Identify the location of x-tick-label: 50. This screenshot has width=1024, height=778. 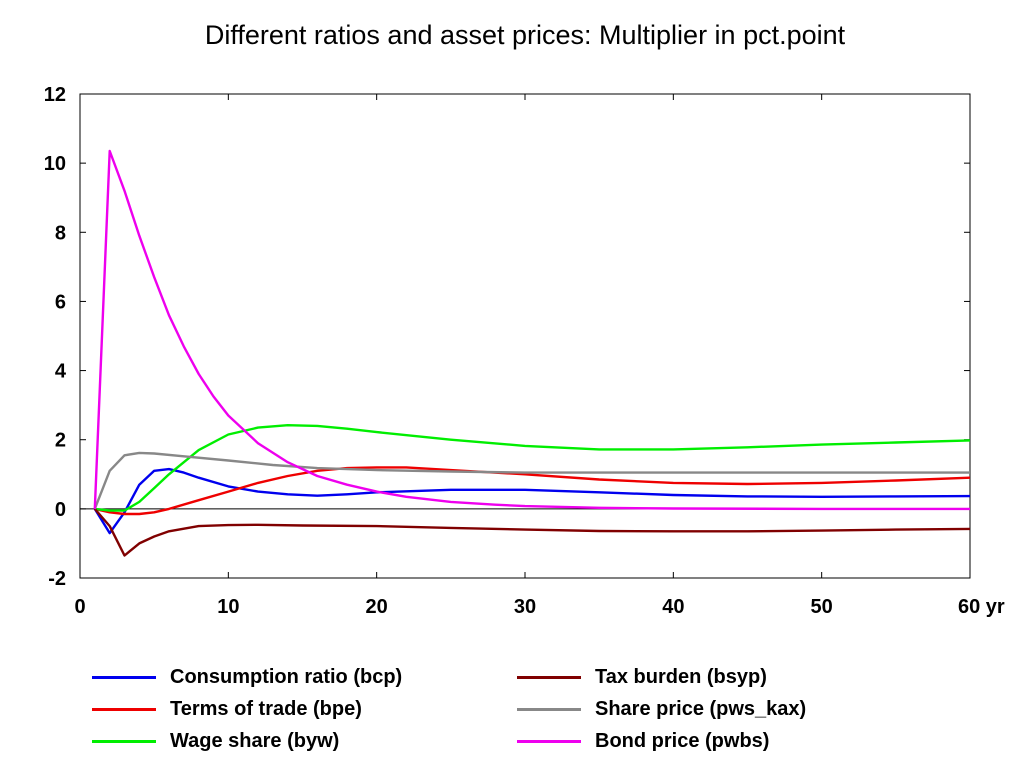
(822, 607).